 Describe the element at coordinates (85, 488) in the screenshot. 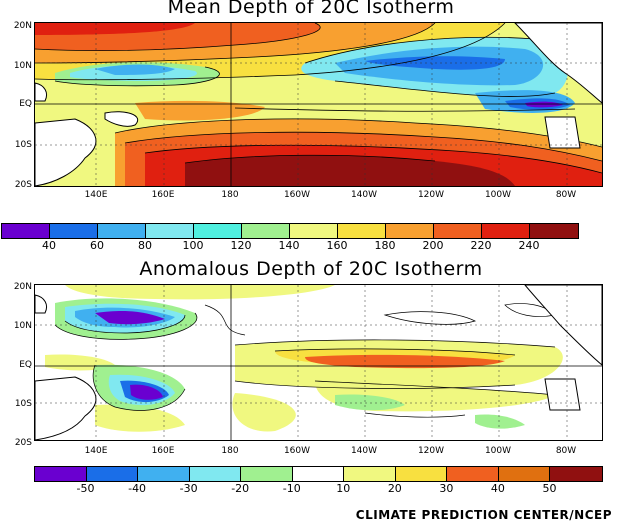

I see `colorbar-label: -50` at that location.